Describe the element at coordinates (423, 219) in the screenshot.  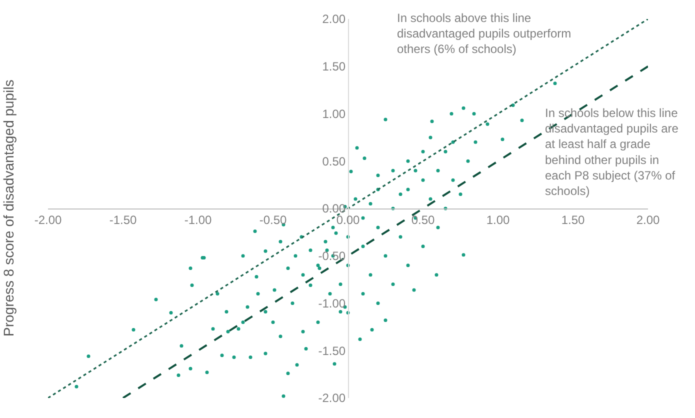
I see `x-tick-label: 0.50` at that location.